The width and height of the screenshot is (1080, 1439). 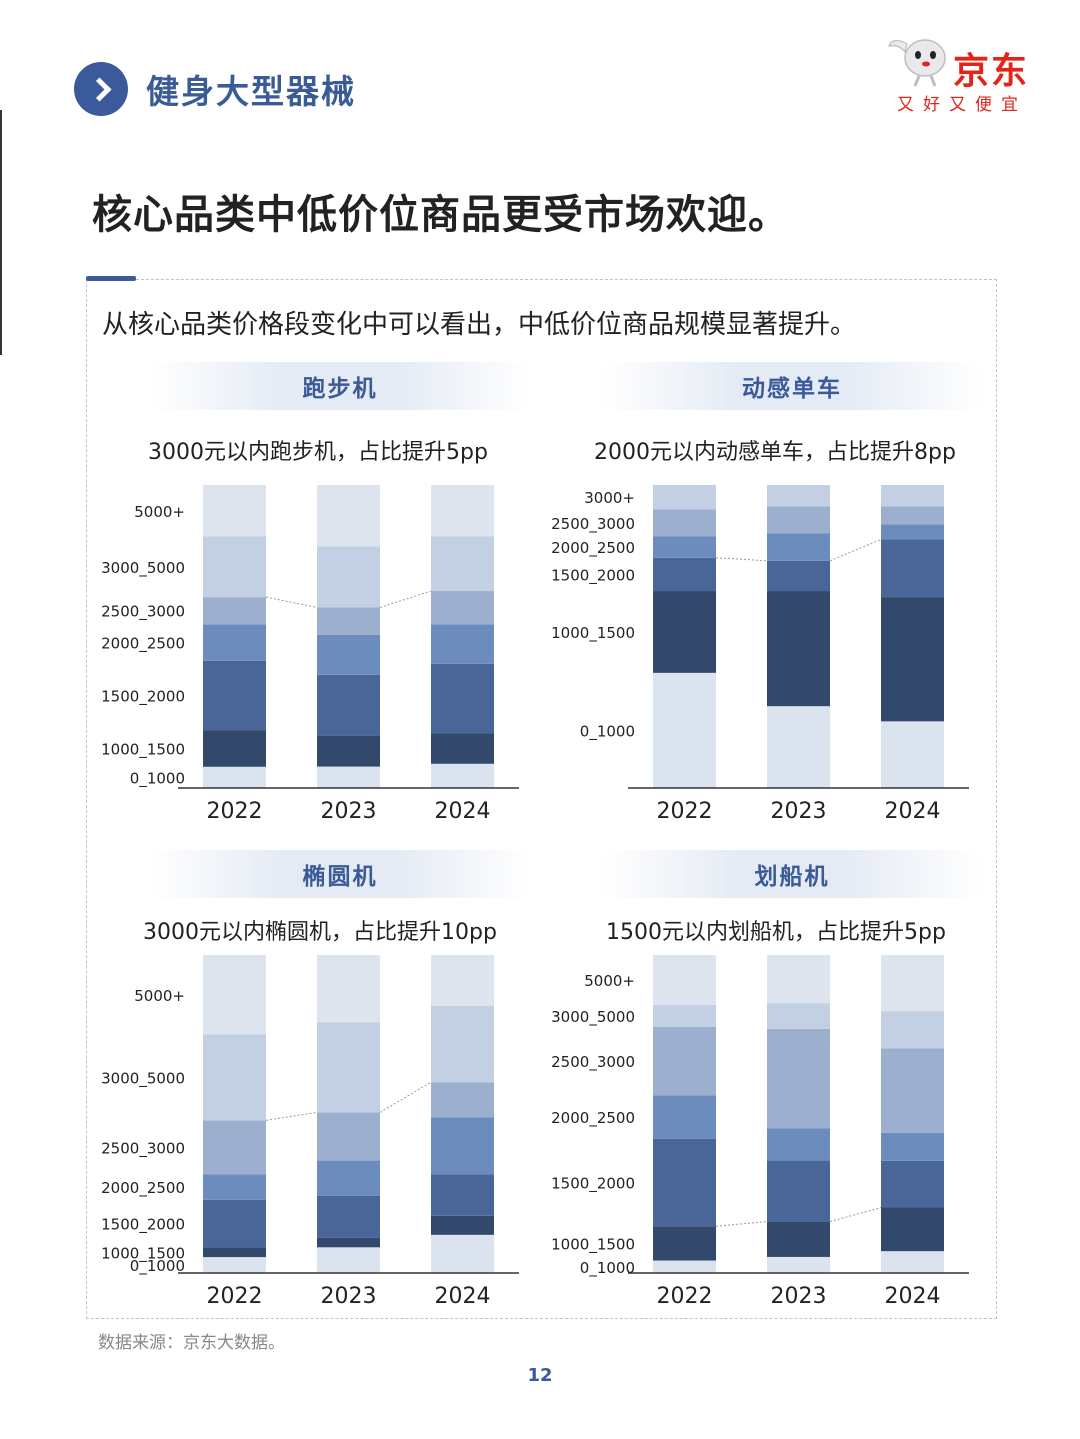 I want to click on bar-segment-3000+-2024, so click(x=912, y=496).